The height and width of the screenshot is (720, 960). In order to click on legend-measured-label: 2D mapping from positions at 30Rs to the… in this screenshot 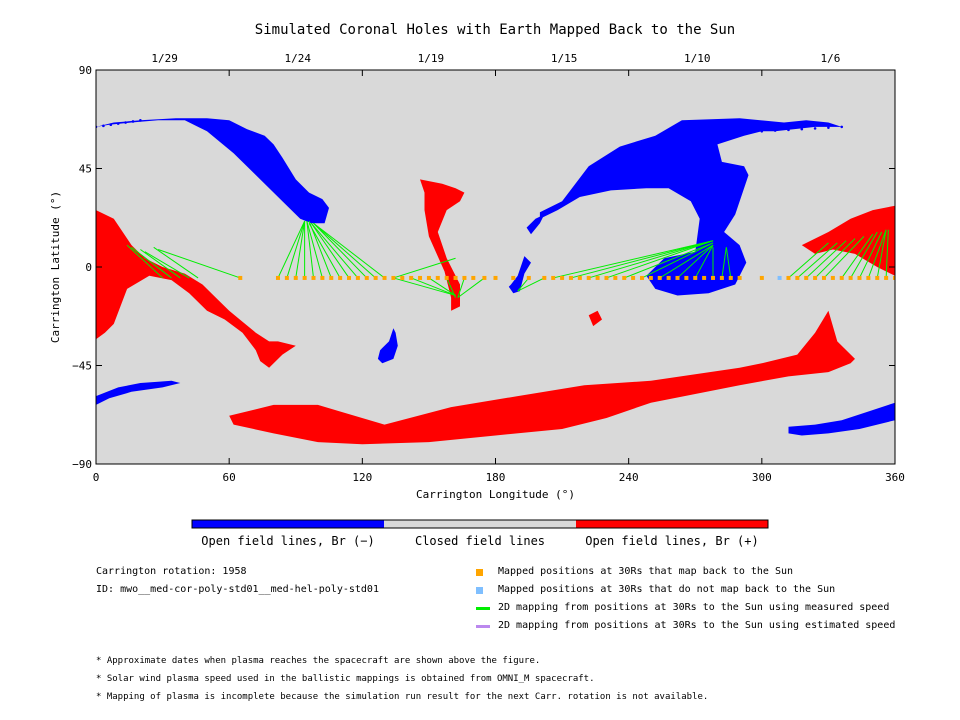, I will do `click(694, 607)`.